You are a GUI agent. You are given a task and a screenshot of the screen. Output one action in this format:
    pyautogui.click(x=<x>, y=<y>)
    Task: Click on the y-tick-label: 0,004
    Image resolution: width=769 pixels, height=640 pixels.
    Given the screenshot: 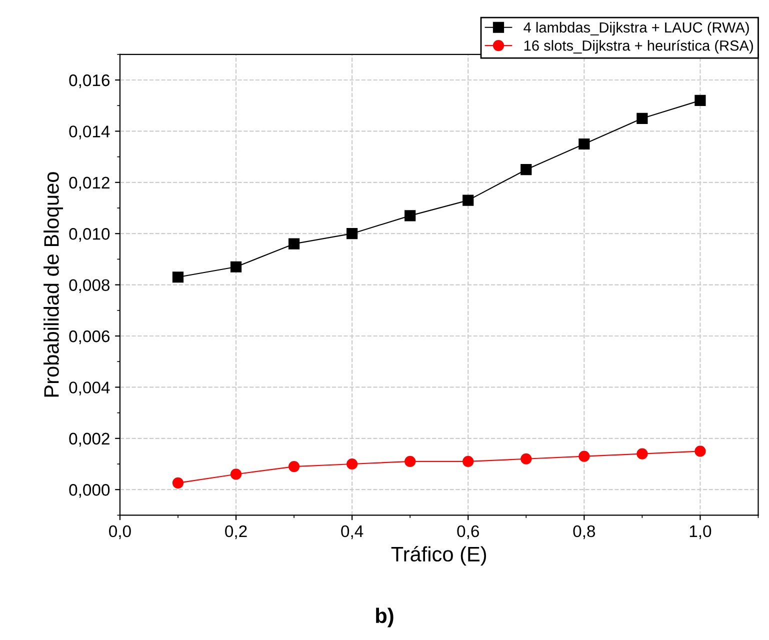 What is the action you would take?
    pyautogui.click(x=89, y=389)
    